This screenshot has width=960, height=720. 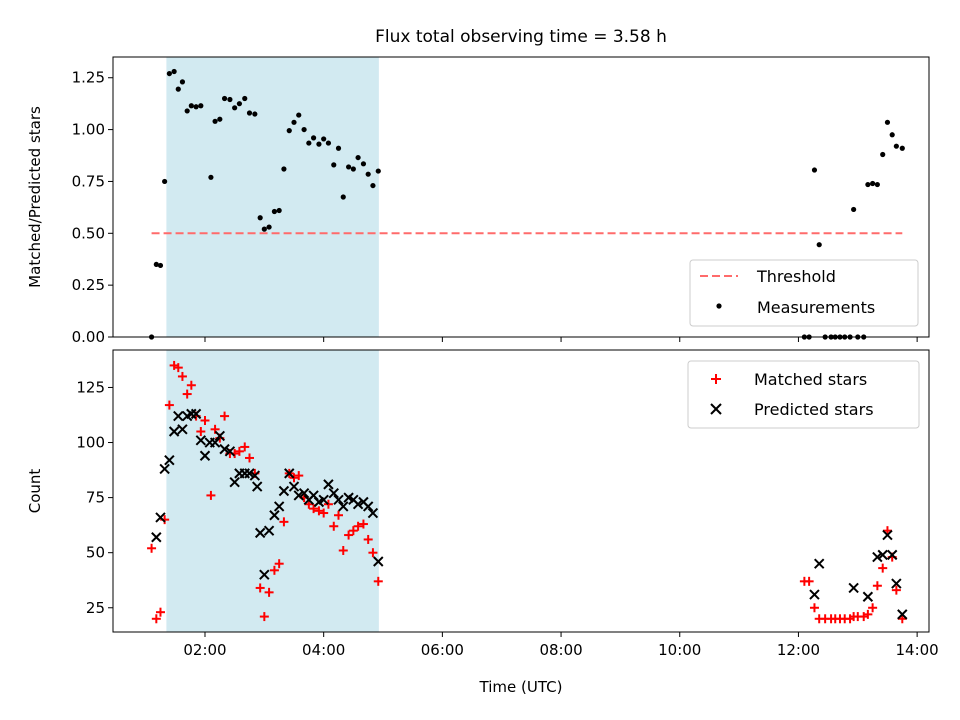 I want to click on ratio-y-tick-label: 0.00, so click(x=88, y=337).